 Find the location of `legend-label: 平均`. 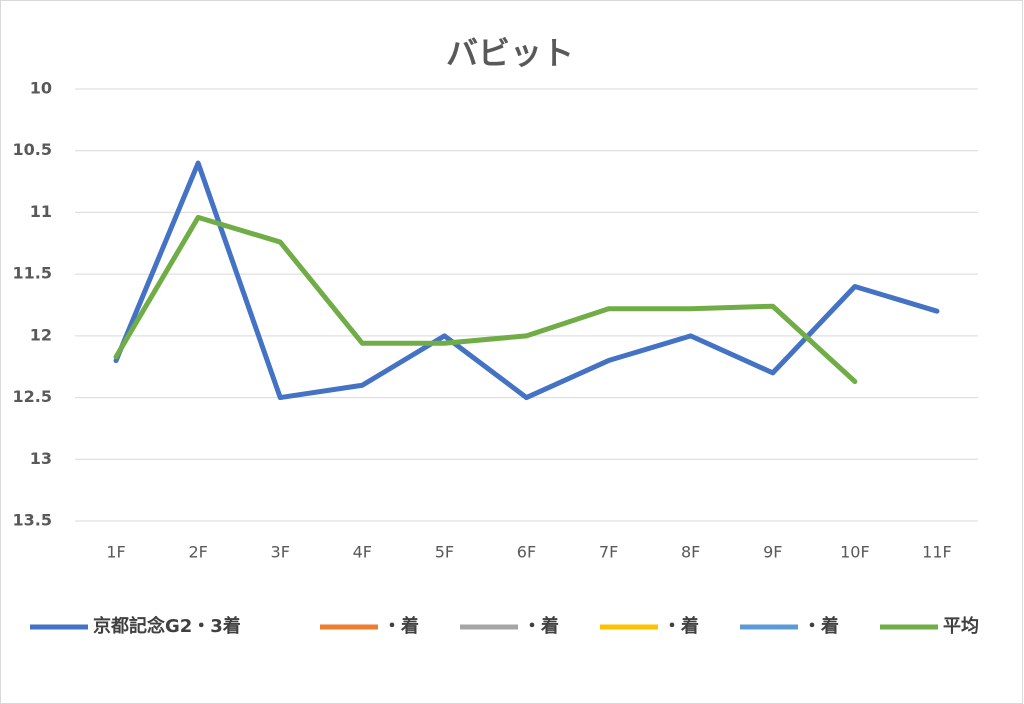

legend-label: 平均 is located at coordinates (961, 626).